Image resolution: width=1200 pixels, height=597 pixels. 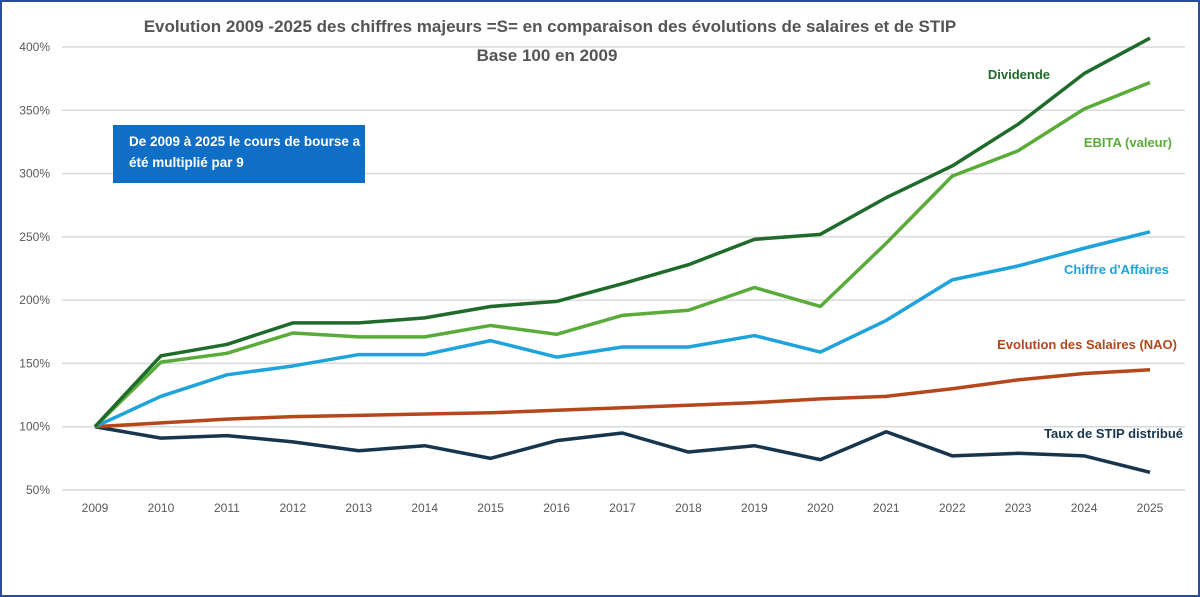 What do you see at coordinates (34, 237) in the screenshot?
I see `y-tick-label: 250%` at bounding box center [34, 237].